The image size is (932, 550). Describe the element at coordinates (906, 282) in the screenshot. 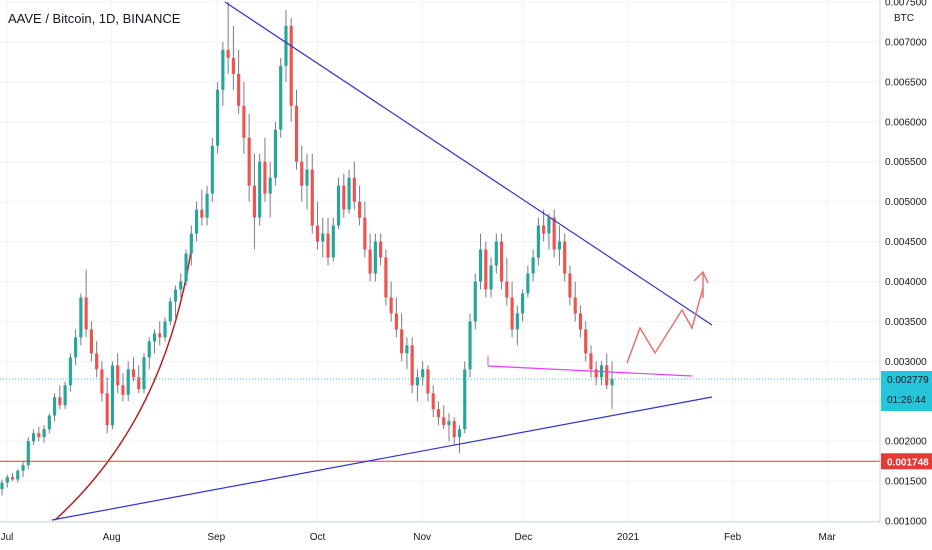

I see `price-tick-label: 0.004000` at that location.